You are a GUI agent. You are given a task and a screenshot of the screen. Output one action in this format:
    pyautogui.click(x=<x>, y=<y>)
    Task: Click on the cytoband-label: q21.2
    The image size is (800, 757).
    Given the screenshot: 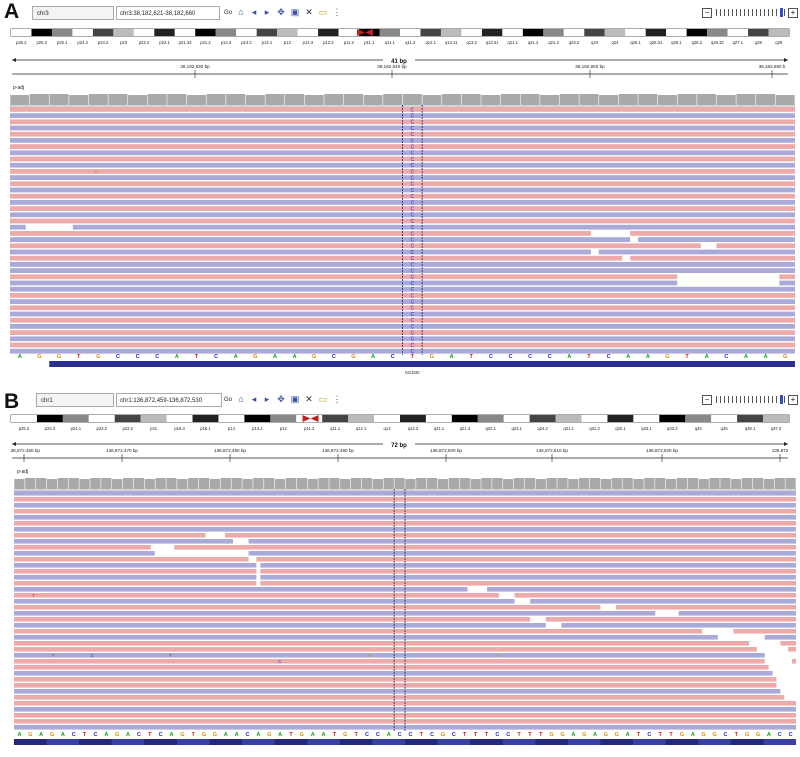 What is the action you would take?
    pyautogui.click(x=533, y=42)
    